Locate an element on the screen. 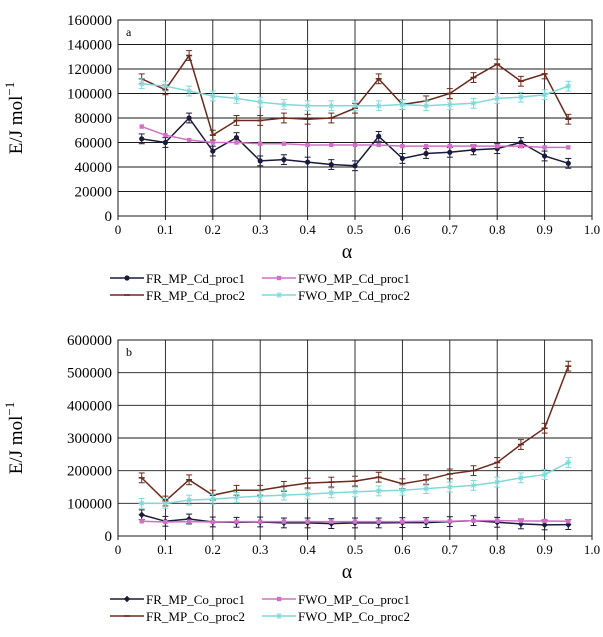  legend-item: FR_MP_Cd_proc1 is located at coordinates (177, 278).